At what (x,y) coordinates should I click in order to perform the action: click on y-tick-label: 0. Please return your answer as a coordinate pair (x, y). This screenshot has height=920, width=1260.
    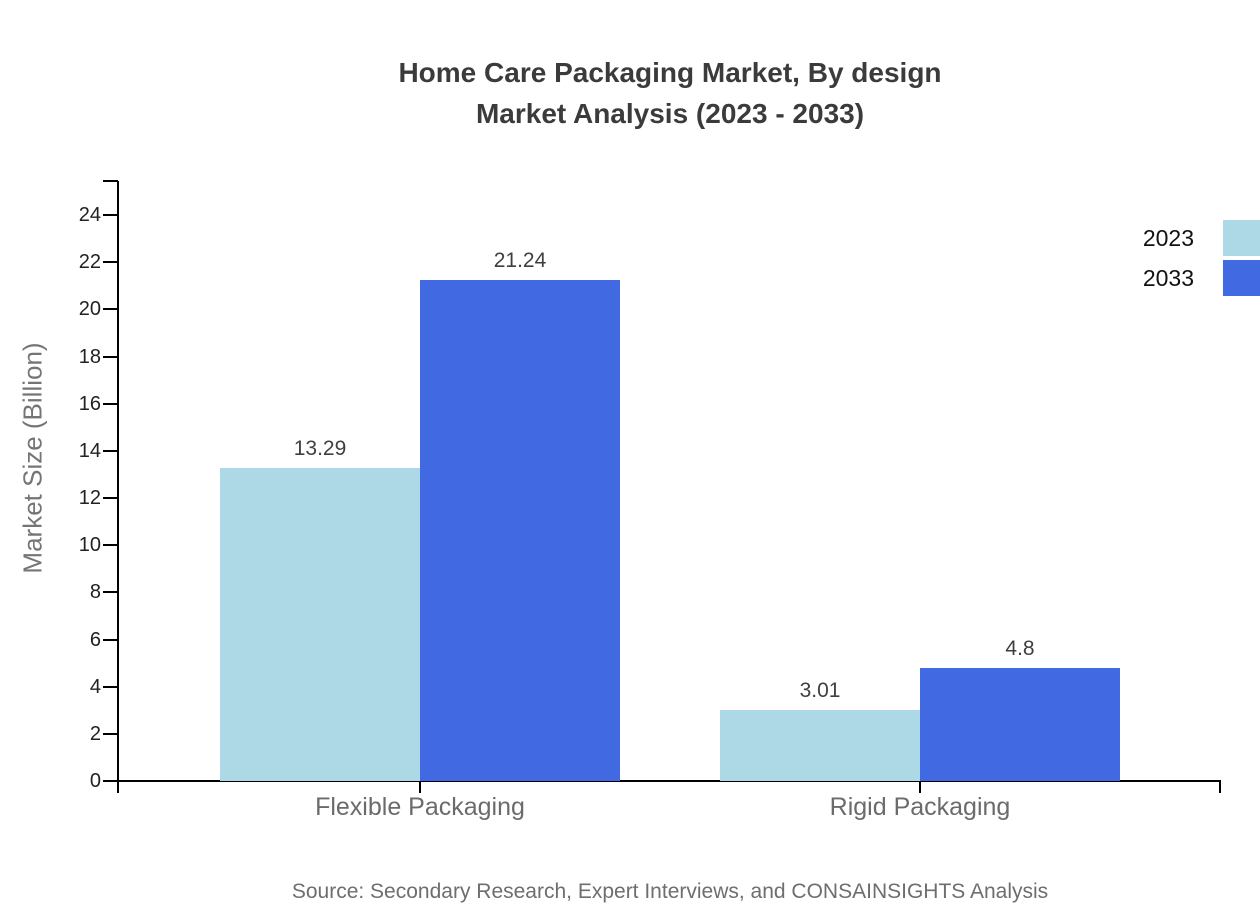
    Looking at the image, I should click on (95, 781).